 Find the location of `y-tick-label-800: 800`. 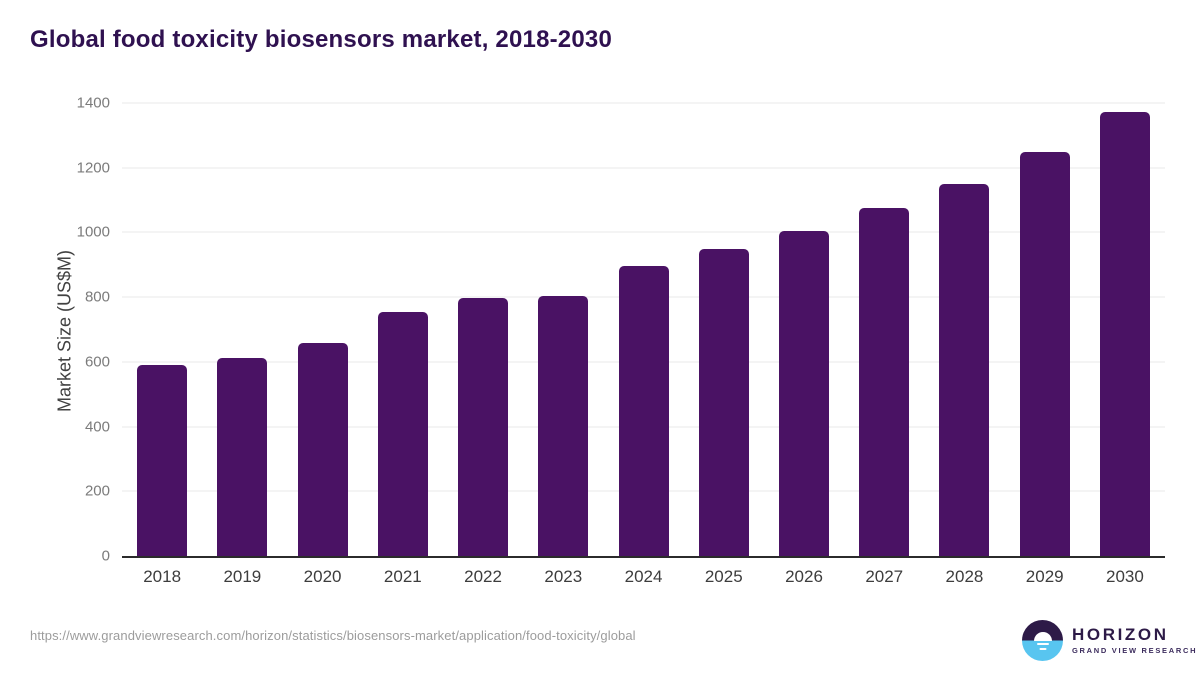

y-tick-label-800: 800 is located at coordinates (97, 297).